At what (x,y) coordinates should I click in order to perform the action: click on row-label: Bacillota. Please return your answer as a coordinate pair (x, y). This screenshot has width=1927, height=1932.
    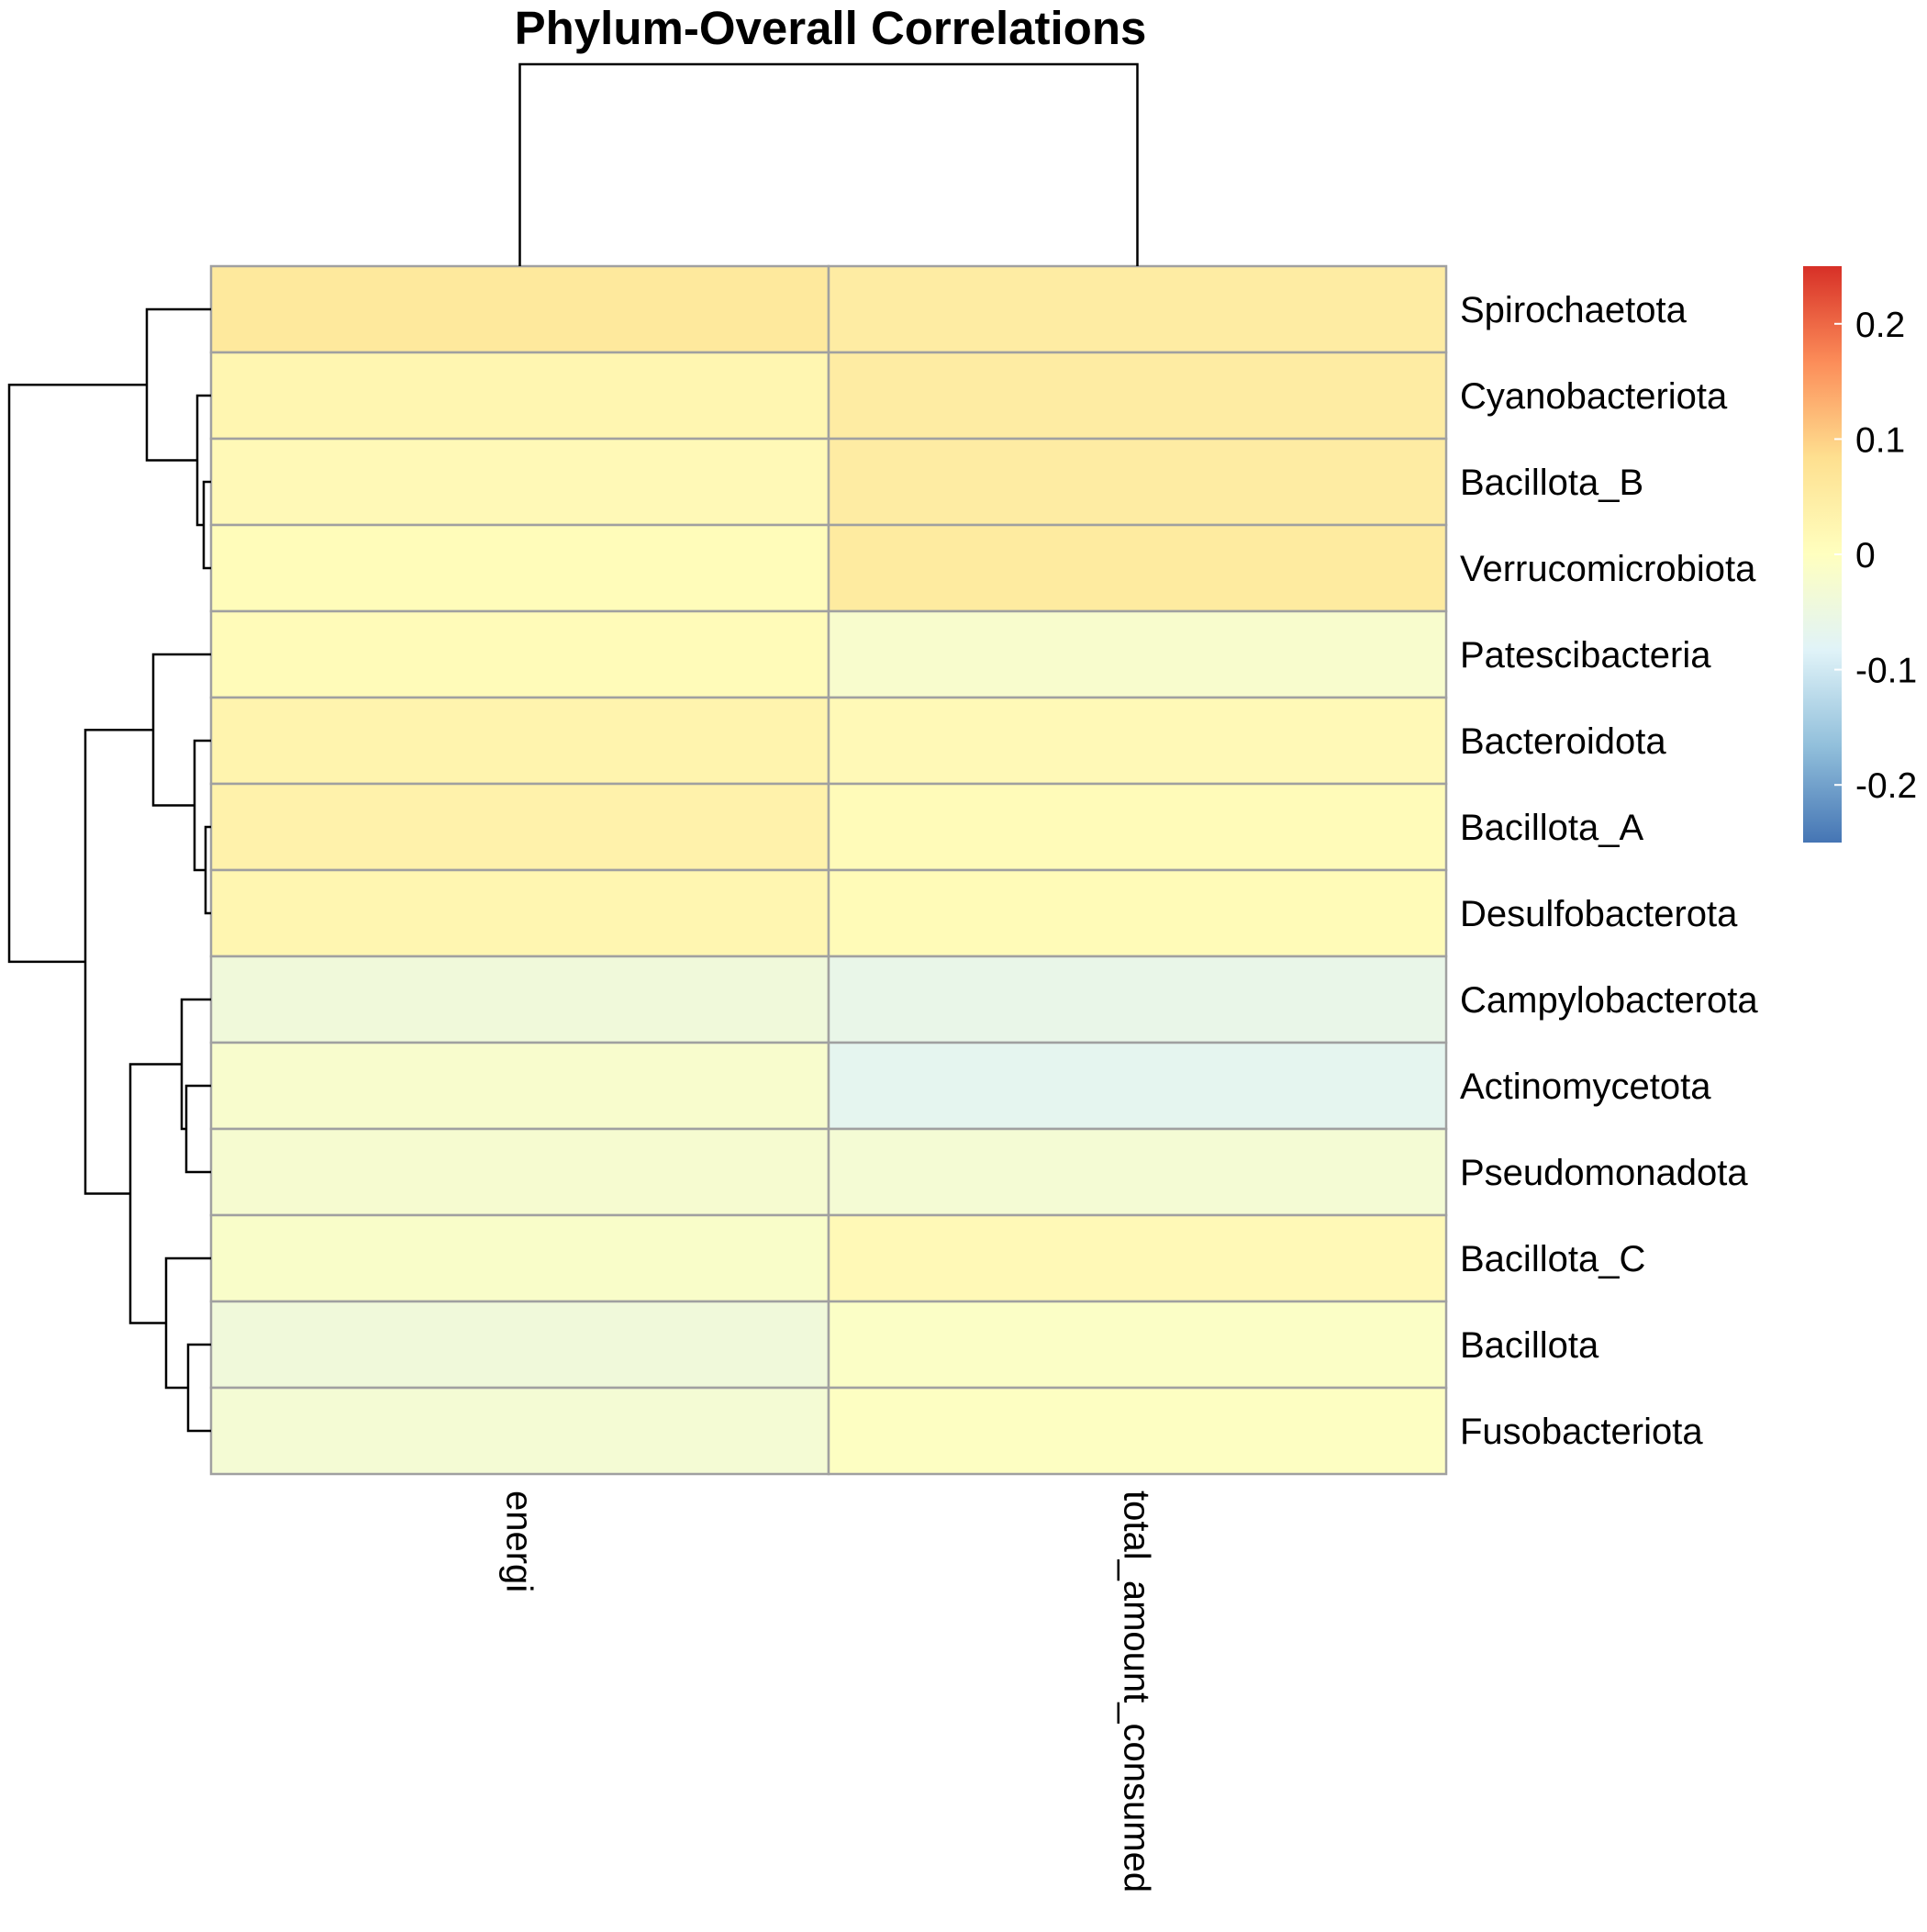
    Looking at the image, I should click on (1529, 1345).